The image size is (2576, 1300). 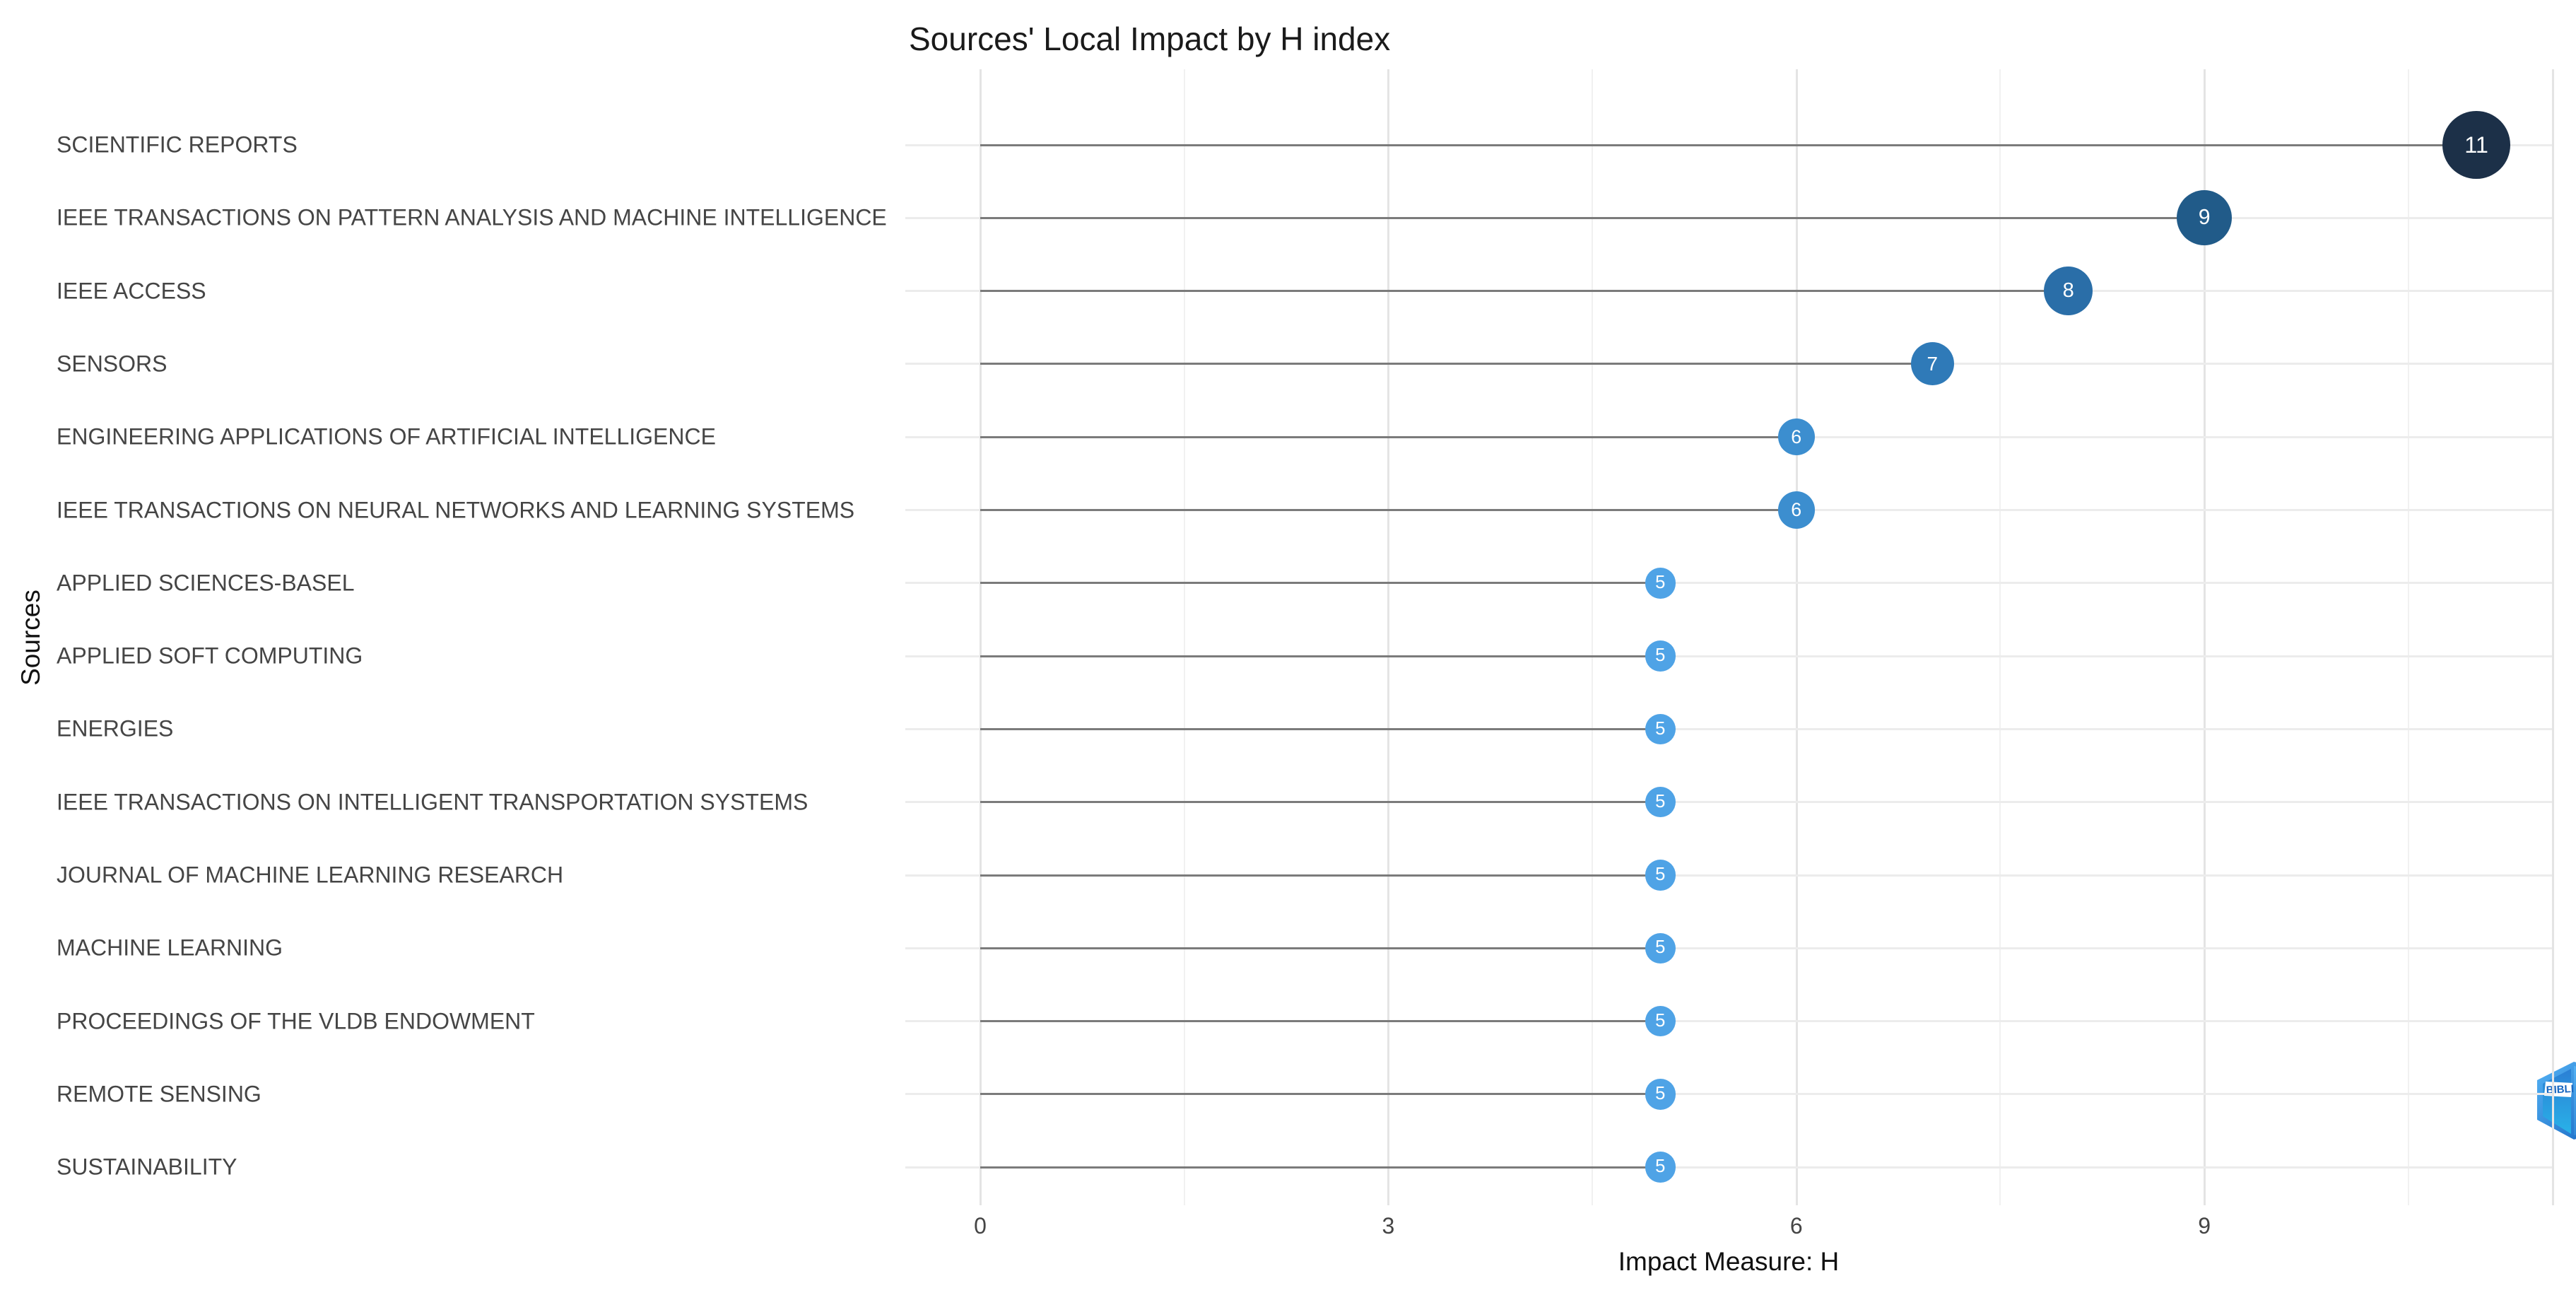 What do you see at coordinates (131, 291) in the screenshot?
I see `source-label: IEEE ACCESS` at bounding box center [131, 291].